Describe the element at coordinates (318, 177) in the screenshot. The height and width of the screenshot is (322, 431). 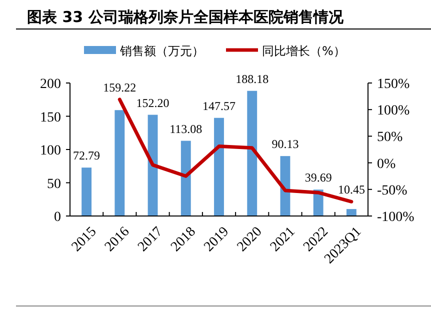
I see `data-label: 39.69` at that location.